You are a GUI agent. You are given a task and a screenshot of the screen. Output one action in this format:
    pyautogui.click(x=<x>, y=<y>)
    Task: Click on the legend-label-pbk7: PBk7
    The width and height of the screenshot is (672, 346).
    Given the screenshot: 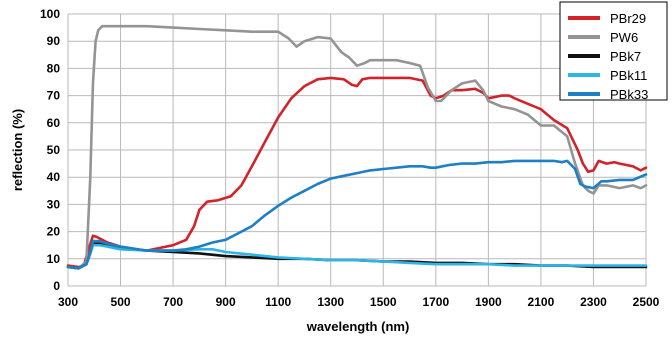 What is the action you would take?
    pyautogui.click(x=625, y=56)
    